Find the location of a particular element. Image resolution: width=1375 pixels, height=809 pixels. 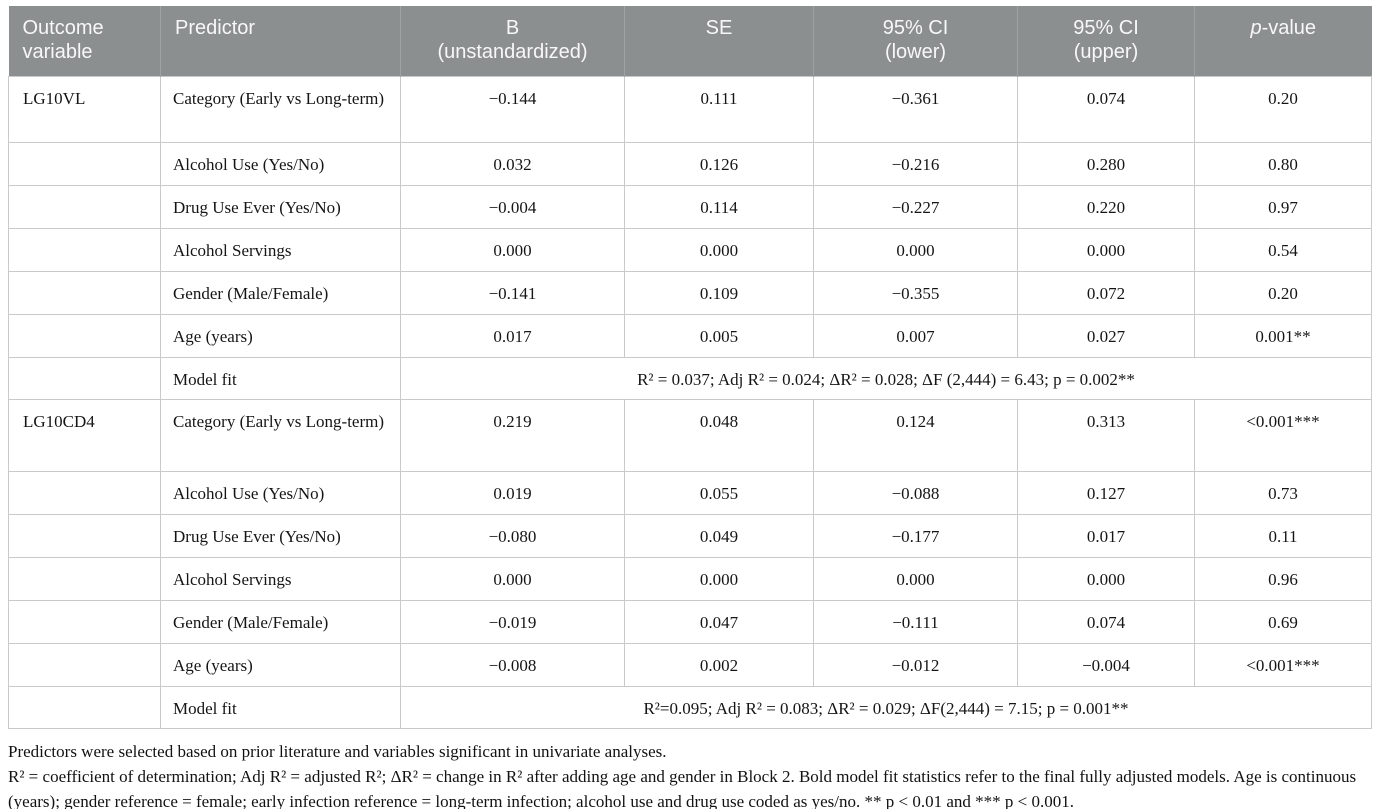

ci-upper-cell: 0.017 is located at coordinates (1106, 535).